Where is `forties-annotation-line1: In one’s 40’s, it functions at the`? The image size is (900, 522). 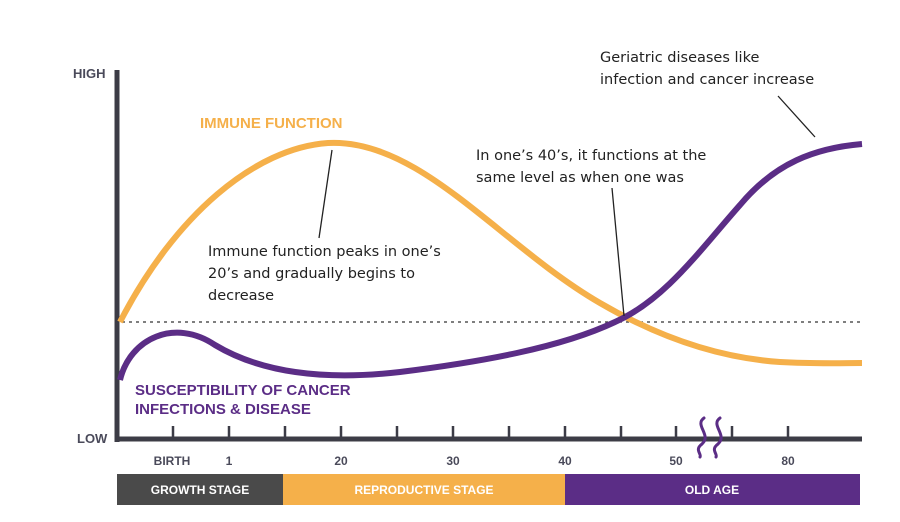 forties-annotation-line1: In one’s 40’s, it functions at the is located at coordinates (591, 156).